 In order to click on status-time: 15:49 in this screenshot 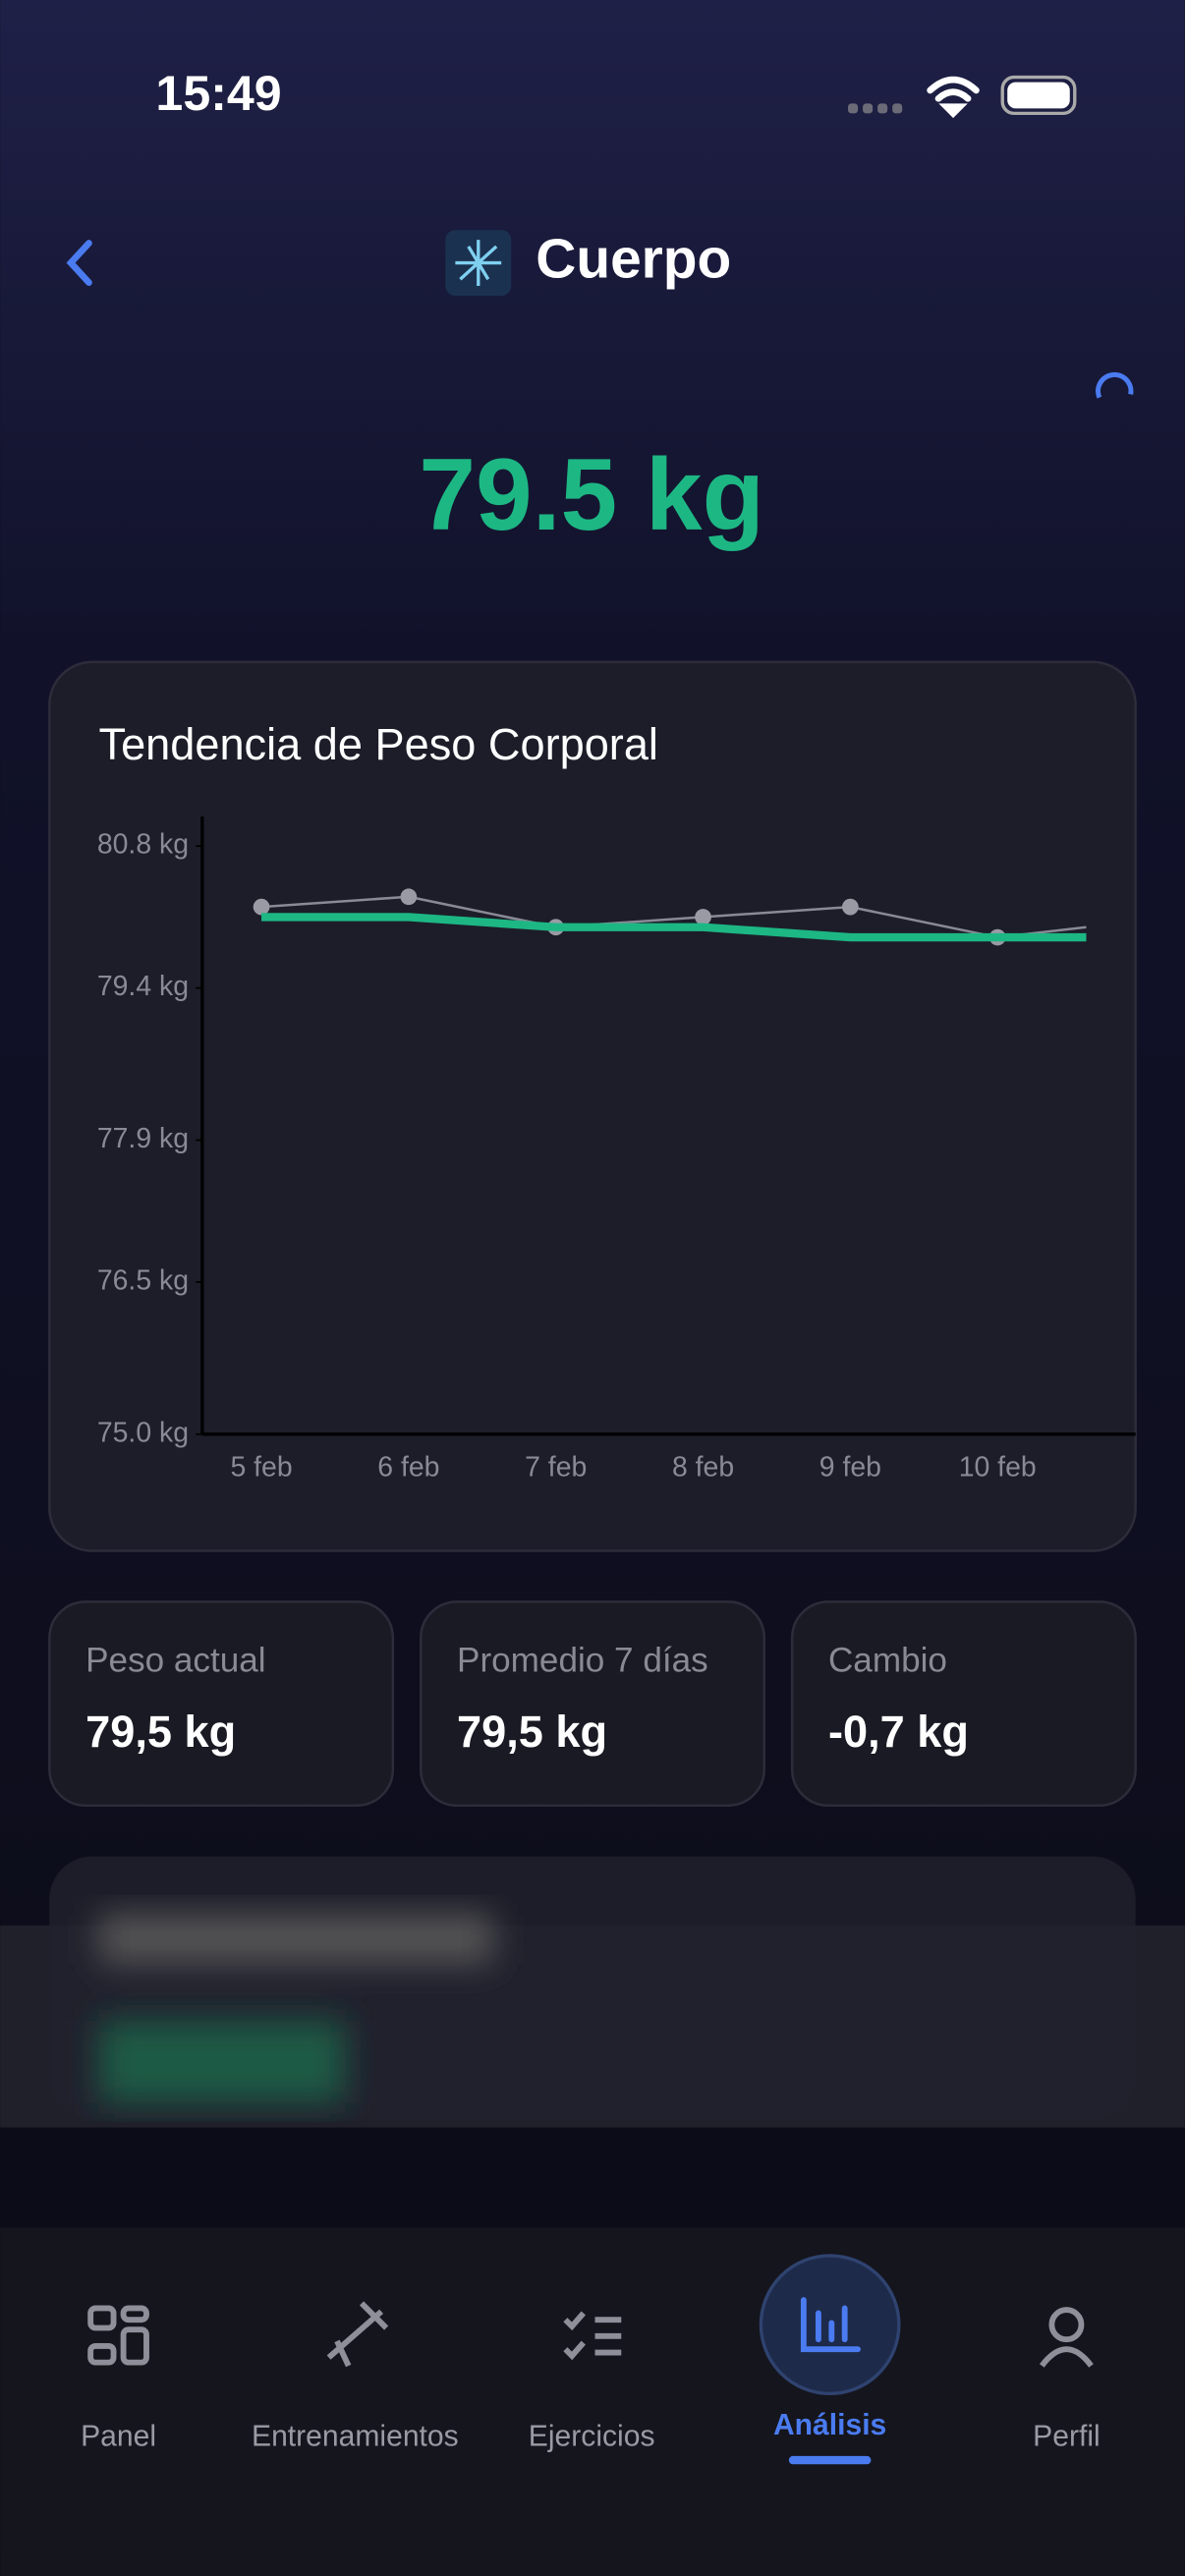, I will do `click(218, 93)`.